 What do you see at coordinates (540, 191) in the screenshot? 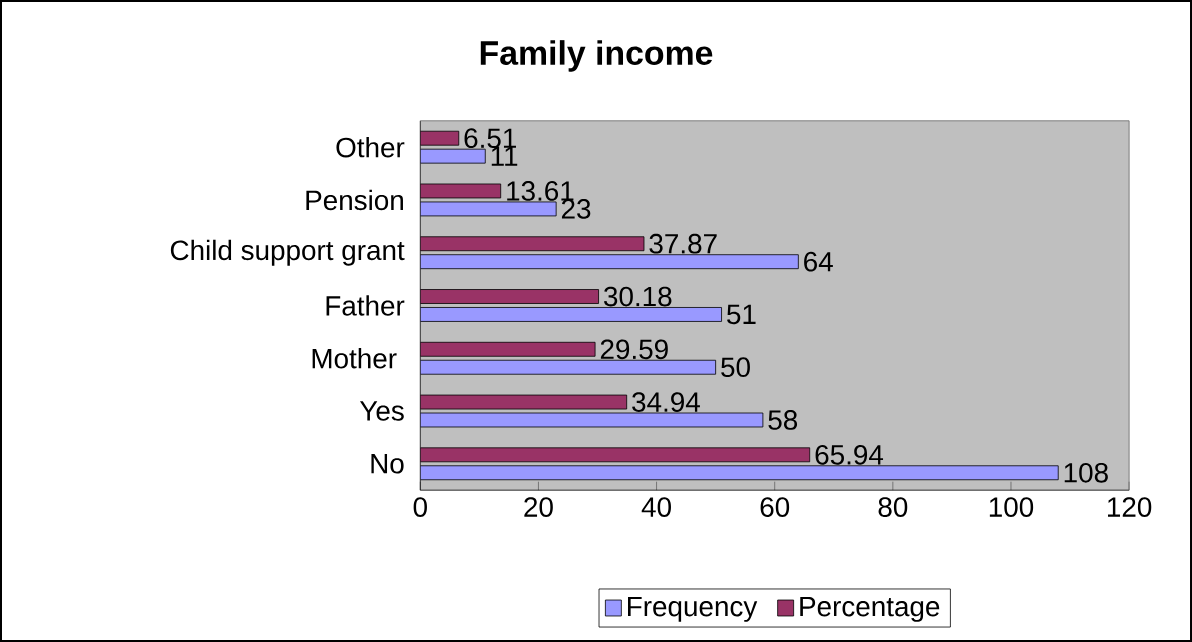
I see `data-label: 13.61` at bounding box center [540, 191].